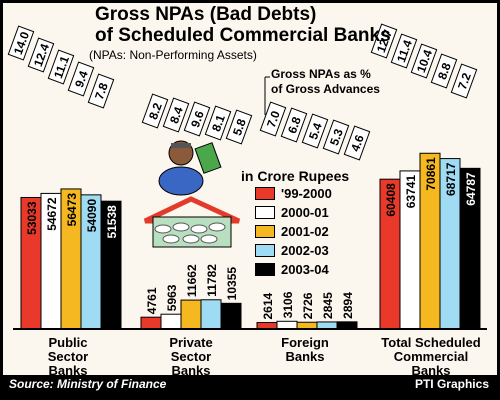 The height and width of the screenshot is (400, 500). I want to click on npa-percent-label: 8.2, so click(155, 111).